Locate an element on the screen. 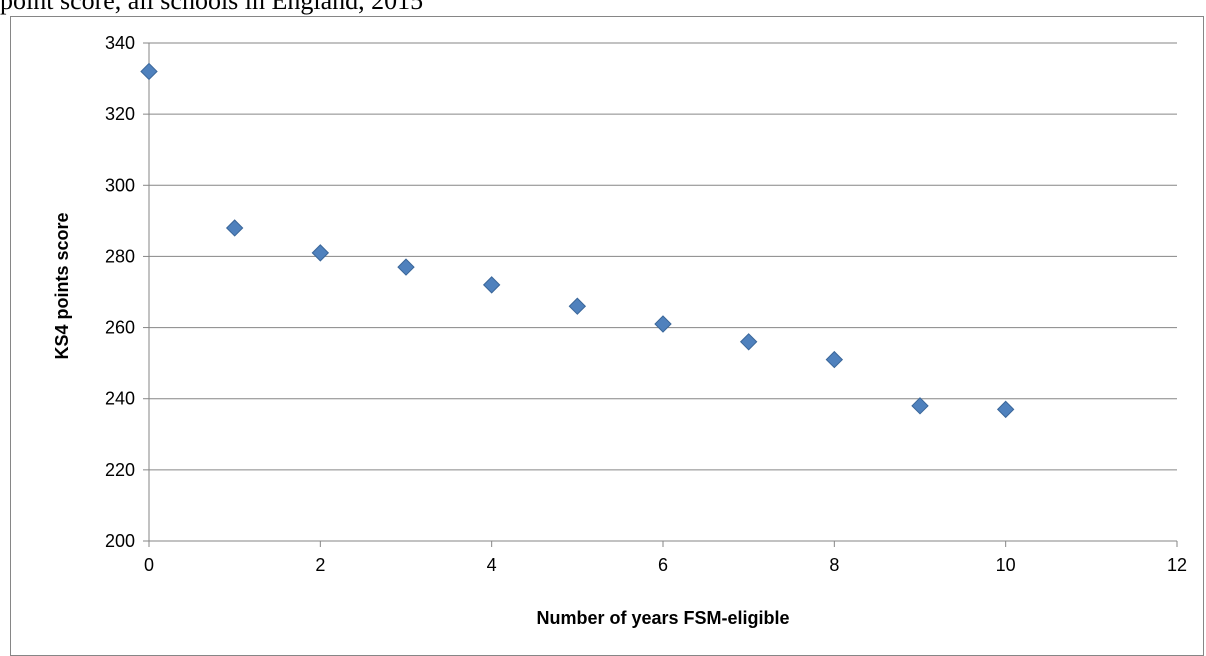  y-tick-label: 220 is located at coordinates (120, 470).